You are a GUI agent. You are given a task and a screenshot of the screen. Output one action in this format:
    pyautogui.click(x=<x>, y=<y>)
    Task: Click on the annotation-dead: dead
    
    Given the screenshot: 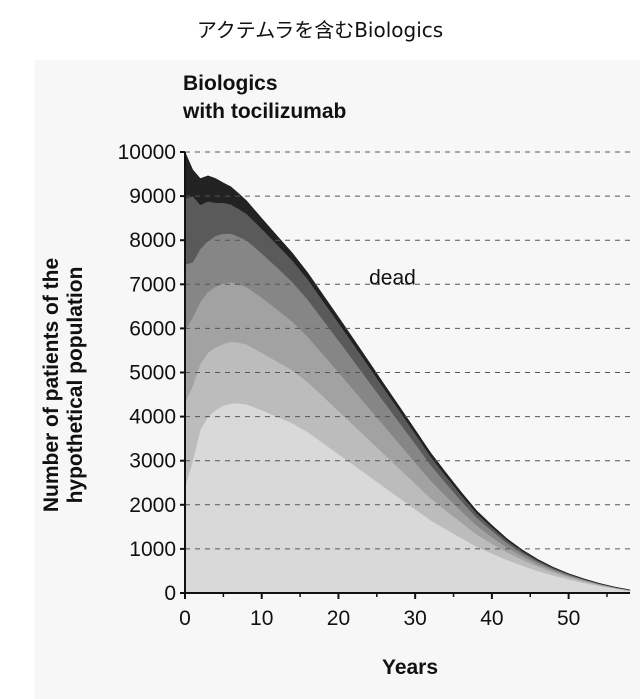 What is the action you would take?
    pyautogui.click(x=392, y=277)
    